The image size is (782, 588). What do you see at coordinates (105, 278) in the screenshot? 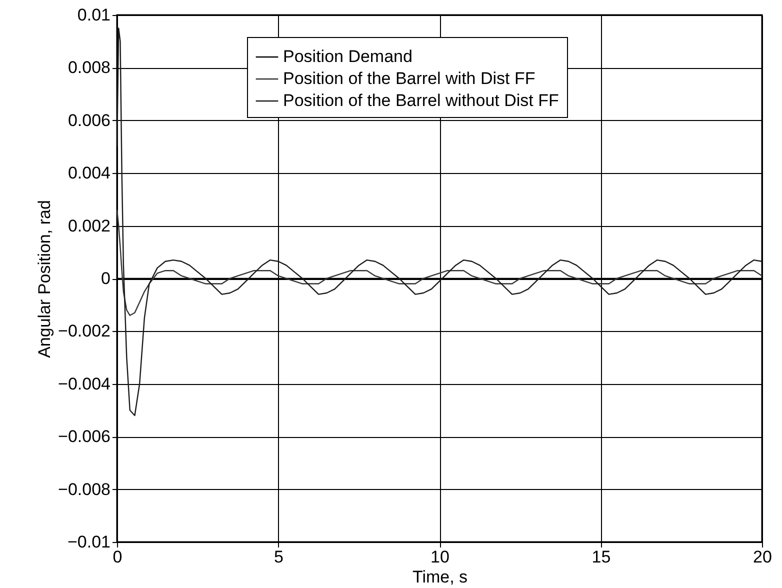
I see `y-tick-label: 0` at bounding box center [105, 278].